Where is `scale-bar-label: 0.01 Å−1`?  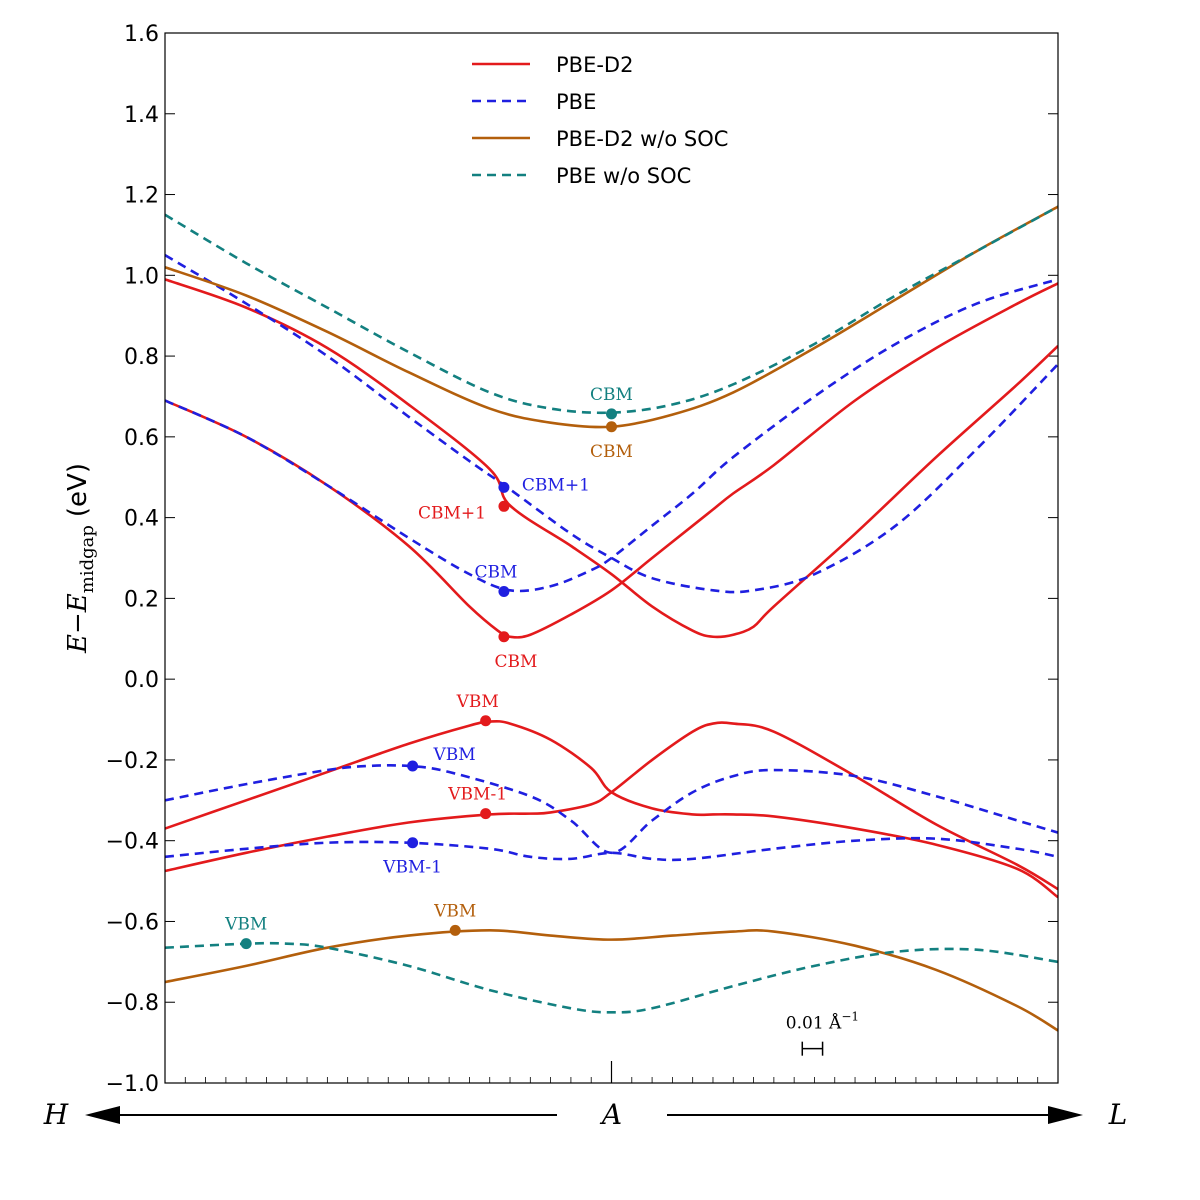
scale-bar-label: 0.01 Å−1 is located at coordinates (822, 1022).